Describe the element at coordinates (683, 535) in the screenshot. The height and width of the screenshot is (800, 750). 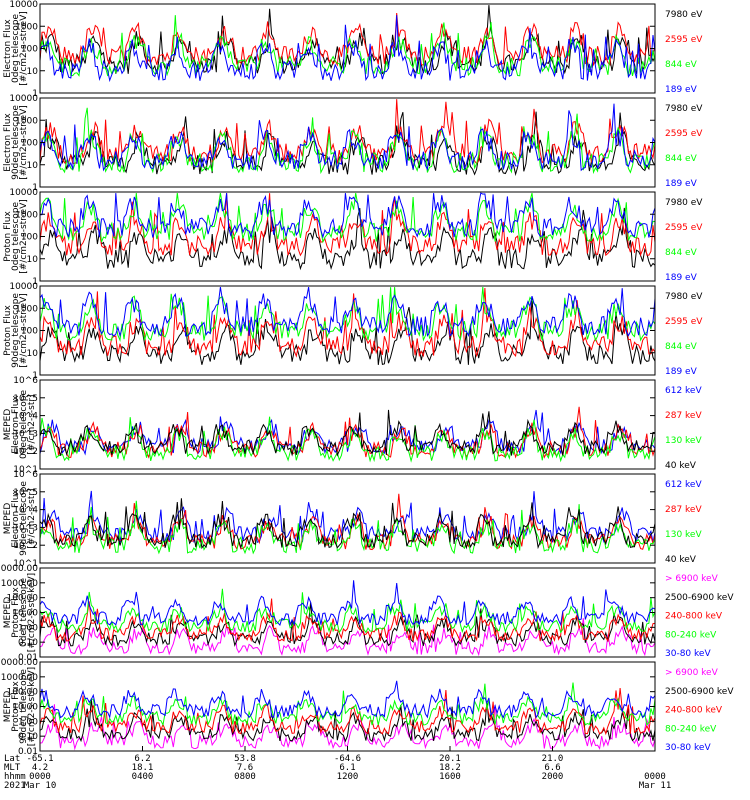
I see `legend-entry: 130 keV` at that location.